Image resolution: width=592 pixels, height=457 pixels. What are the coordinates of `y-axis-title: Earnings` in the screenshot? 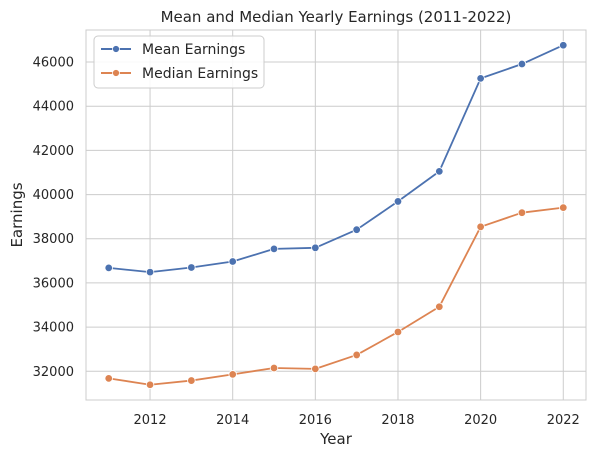 It's located at (17, 214).